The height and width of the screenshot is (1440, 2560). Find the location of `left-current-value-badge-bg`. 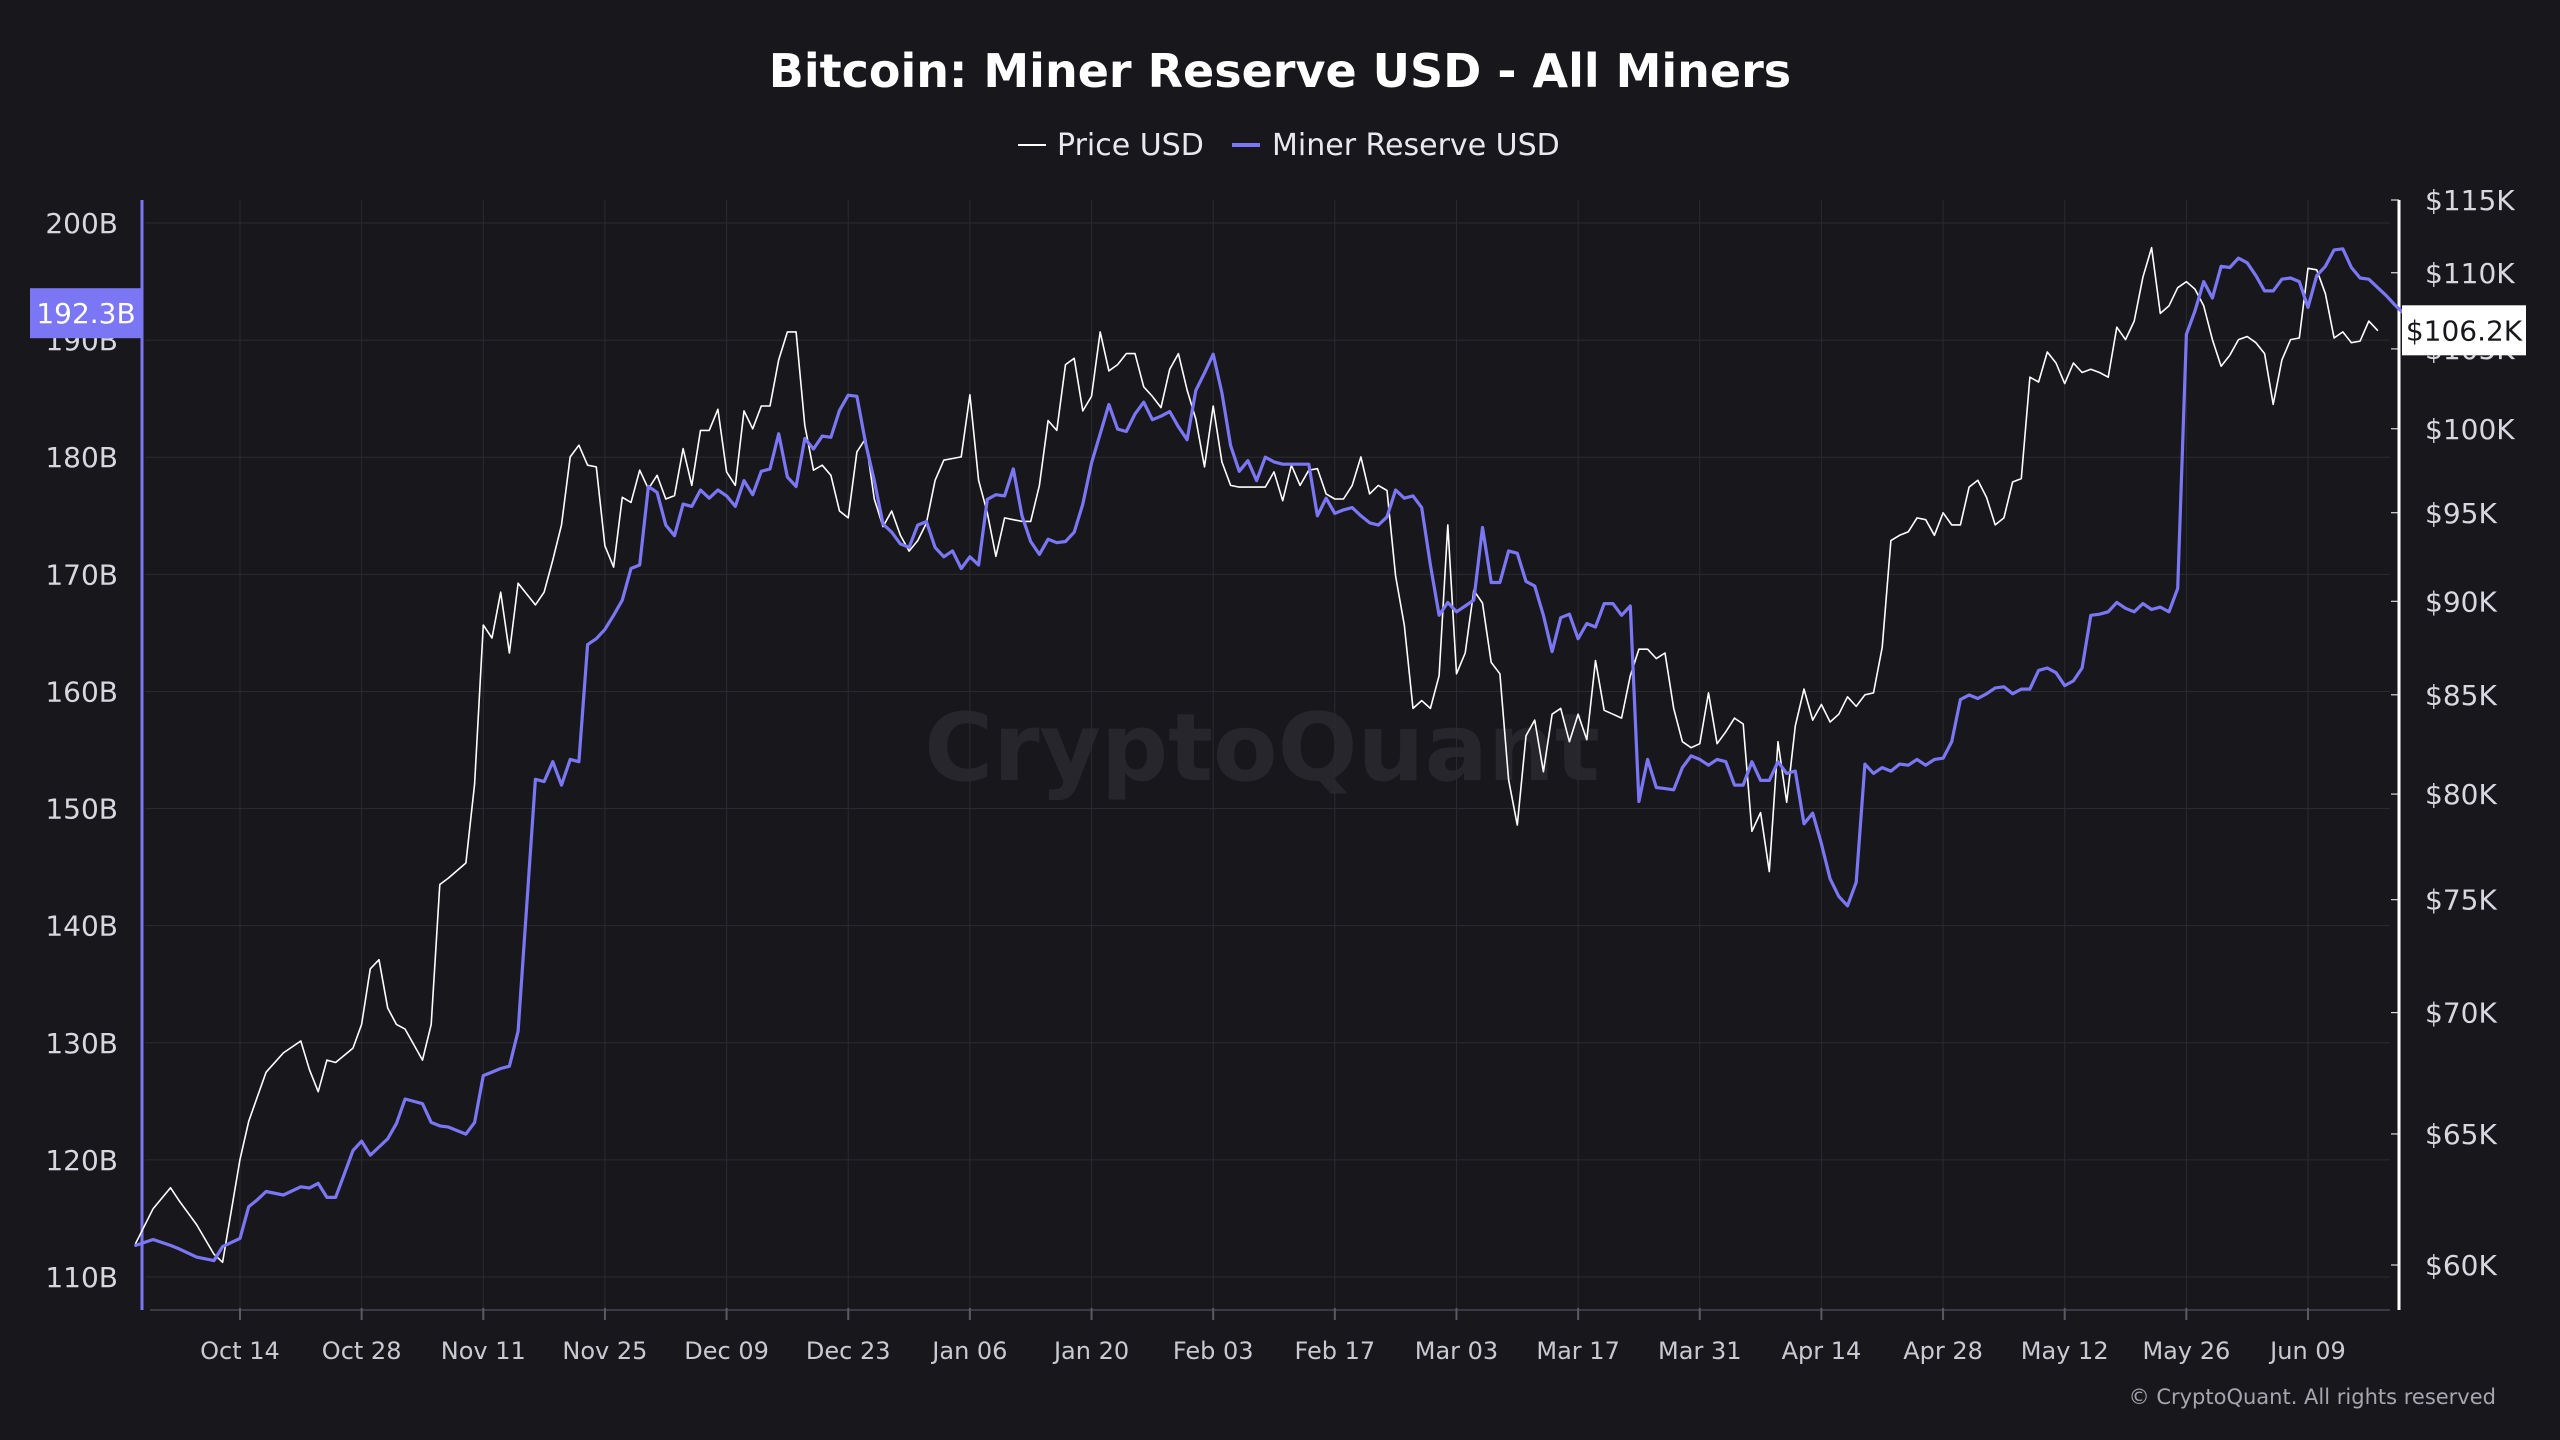

left-current-value-badge-bg is located at coordinates (86, 313).